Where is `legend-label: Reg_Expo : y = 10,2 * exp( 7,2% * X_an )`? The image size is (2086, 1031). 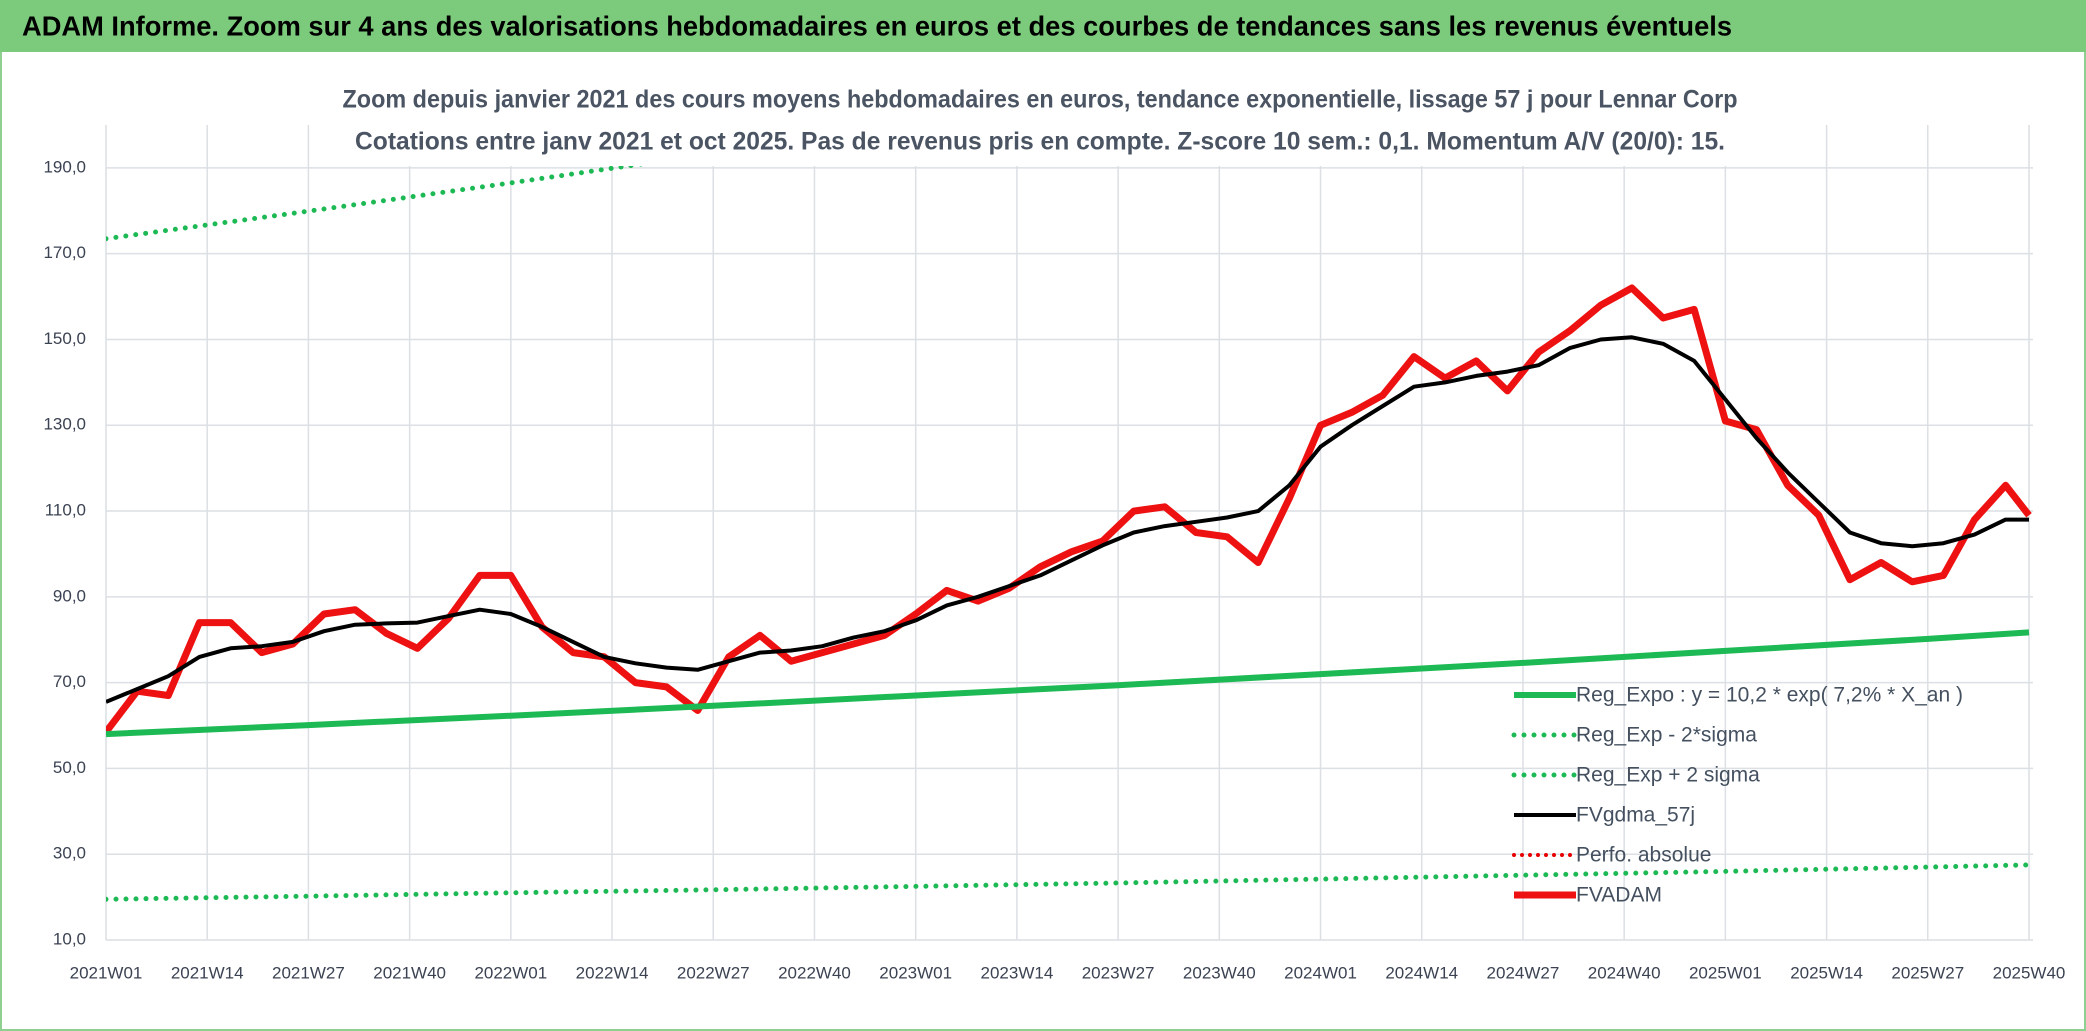 legend-label: Reg_Expo : y = 10,2 * exp( 7,2% * X_an ) is located at coordinates (1769, 695).